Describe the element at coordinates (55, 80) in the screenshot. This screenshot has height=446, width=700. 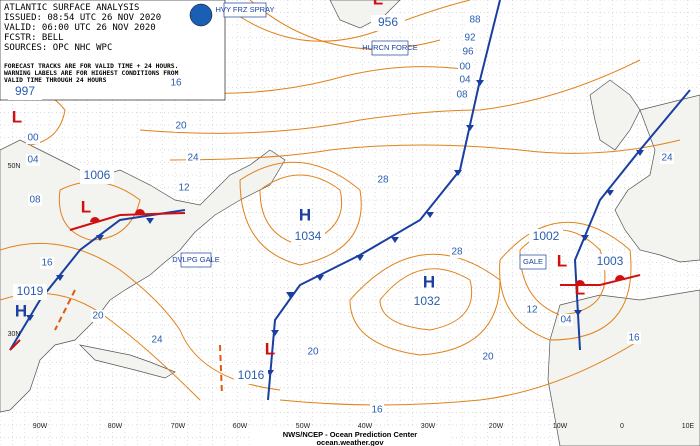
I see `note-line: VALID TIME THROUGH 24 HOURS` at that location.